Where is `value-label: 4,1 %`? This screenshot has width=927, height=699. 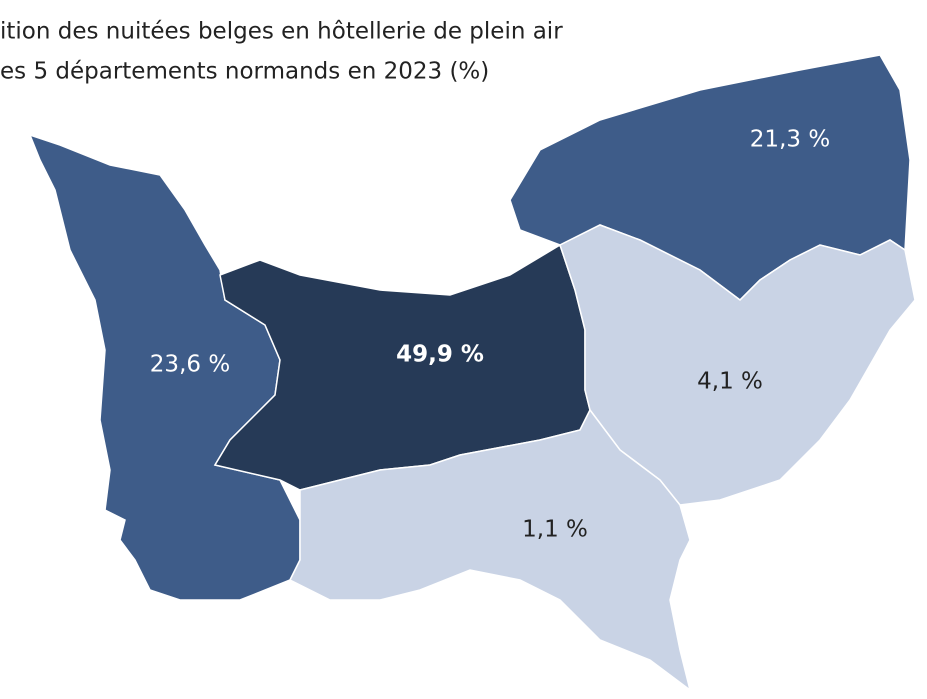
value-label: 4,1 % is located at coordinates (730, 382).